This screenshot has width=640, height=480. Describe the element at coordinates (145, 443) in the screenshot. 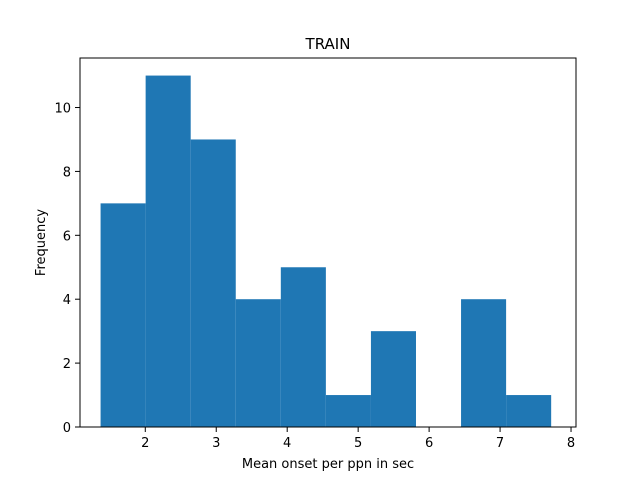

I see `x-tick-label: 2` at that location.